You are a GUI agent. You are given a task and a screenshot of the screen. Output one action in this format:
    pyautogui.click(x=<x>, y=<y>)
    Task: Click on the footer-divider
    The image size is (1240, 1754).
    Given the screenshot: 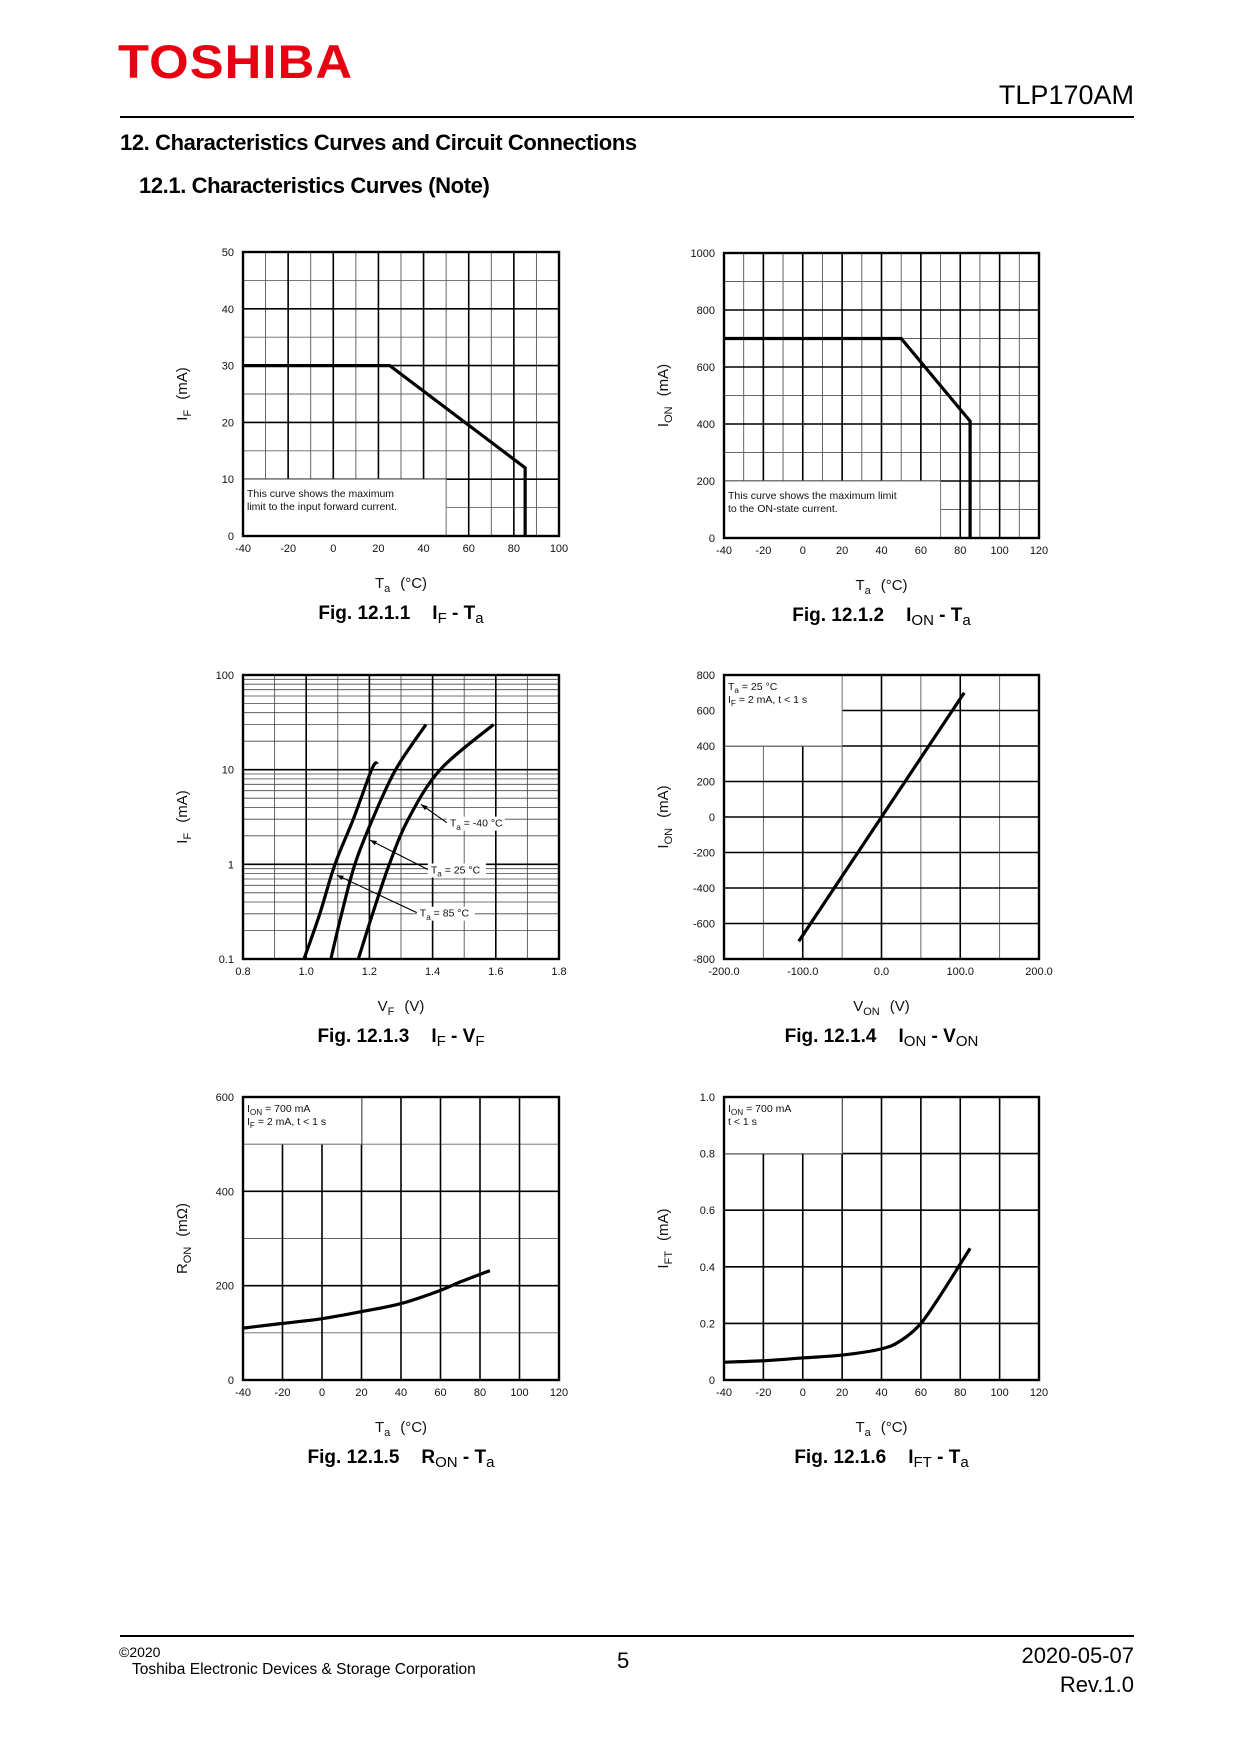 What is the action you would take?
    pyautogui.click(x=627, y=1636)
    